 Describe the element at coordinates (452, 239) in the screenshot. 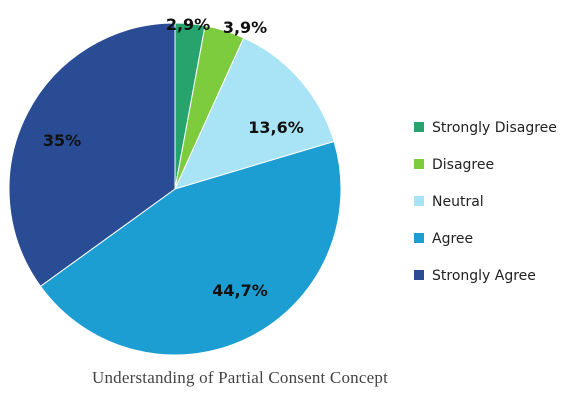

I see `legend-label: Agree` at that location.